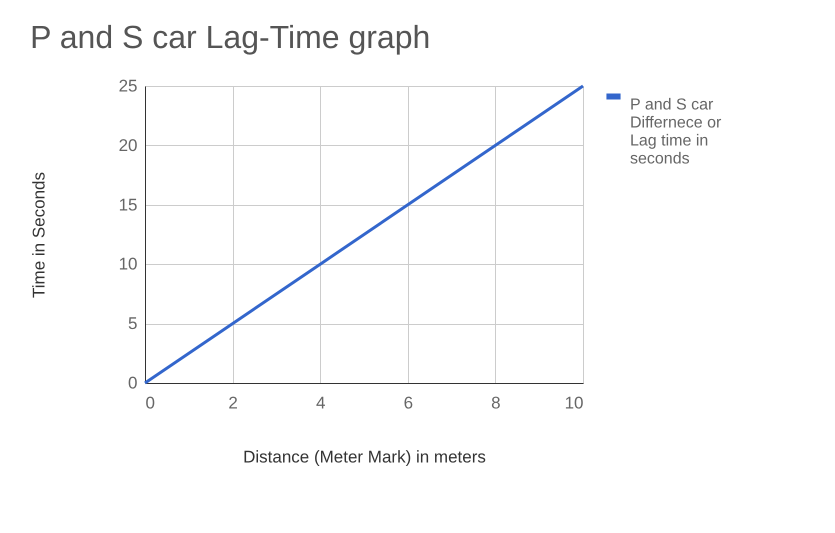 This screenshot has height=533, width=835. I want to click on y-axis-title: Time in Seconds, so click(39, 235).